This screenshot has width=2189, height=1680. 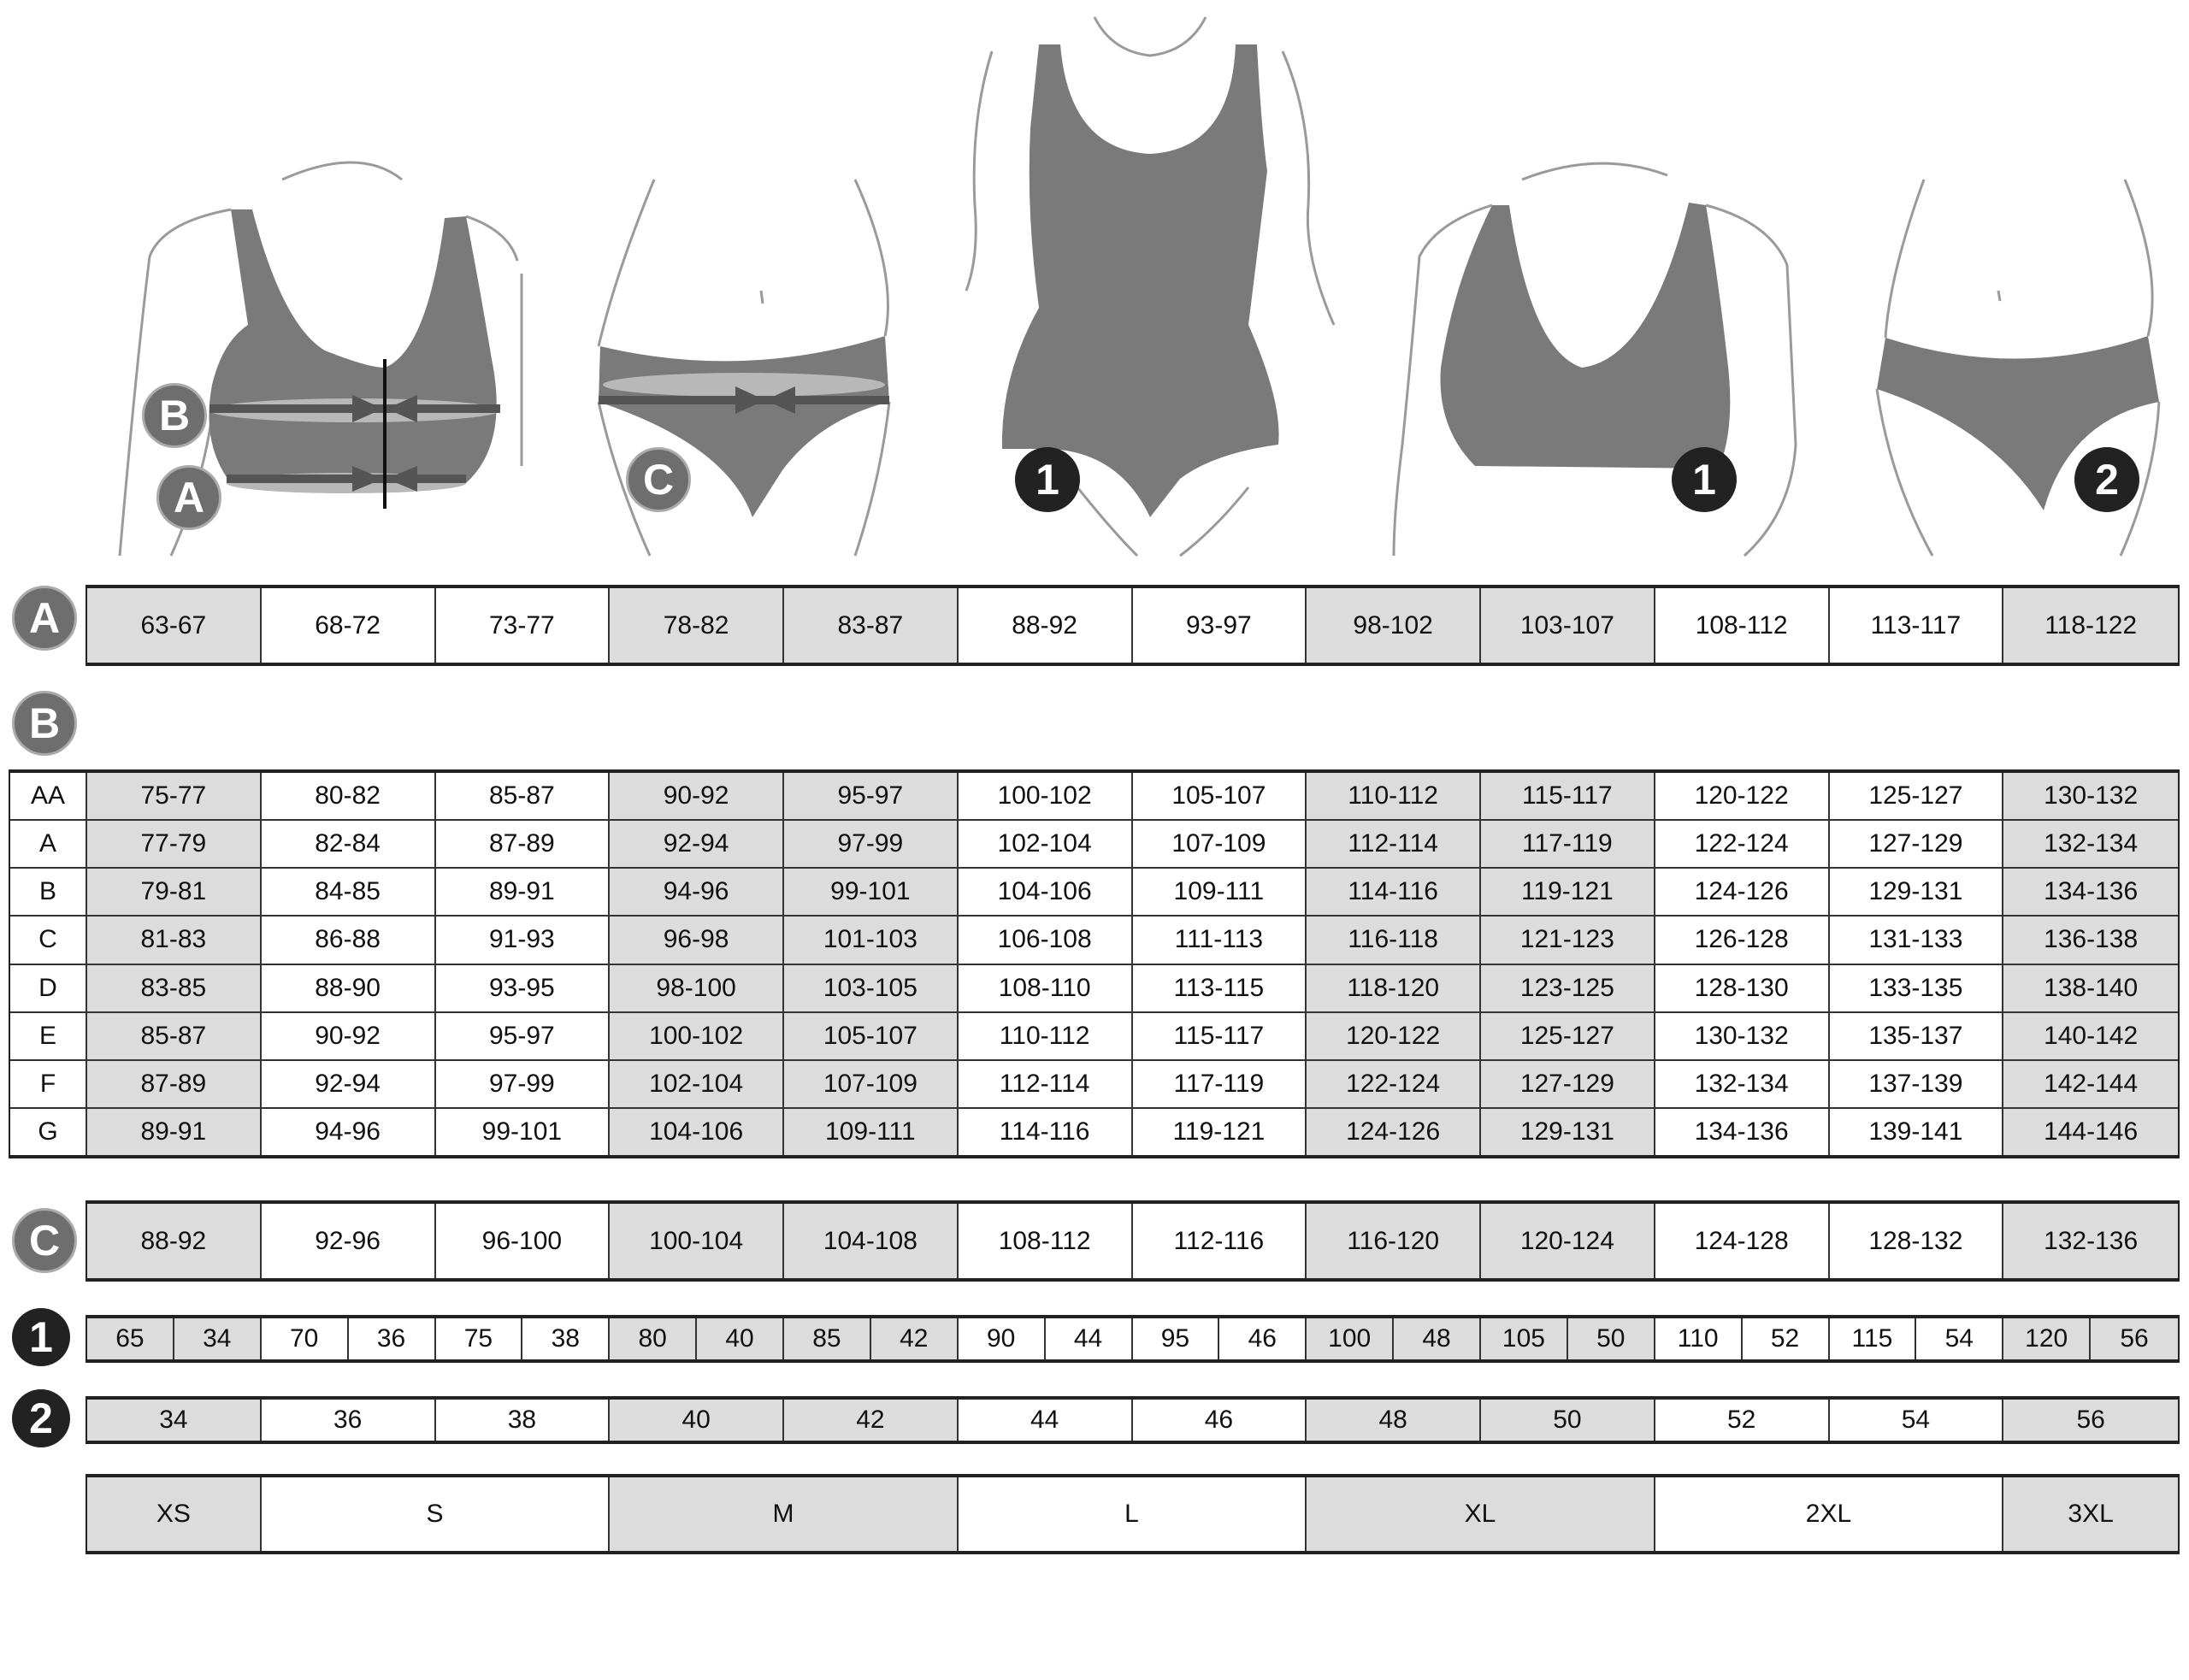 I want to click on badge-c: C, so click(x=44, y=1240).